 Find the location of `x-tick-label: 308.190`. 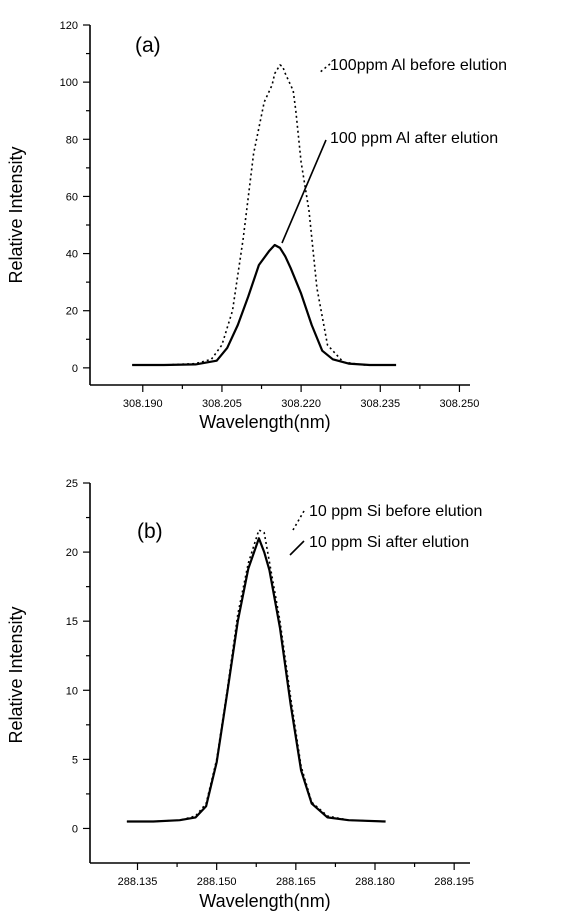

x-tick-label: 308.190 is located at coordinates (143, 404).